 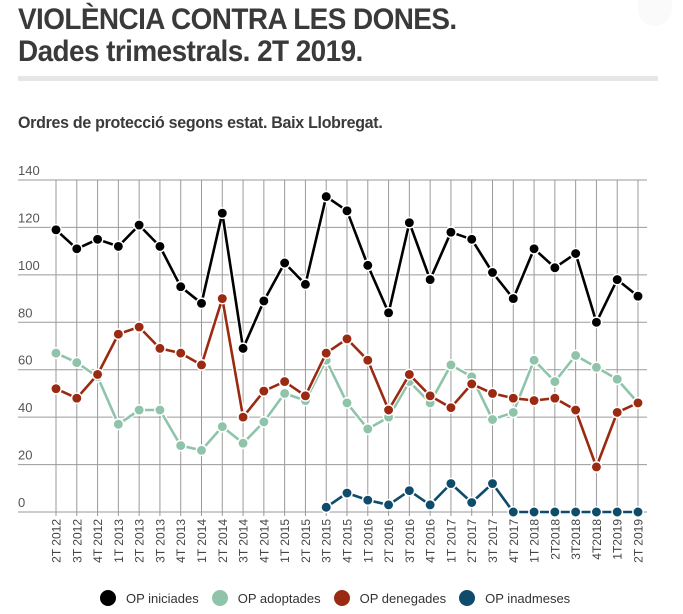 What do you see at coordinates (493, 541) in the screenshot?
I see `x-tick-label: 3T 2017` at bounding box center [493, 541].